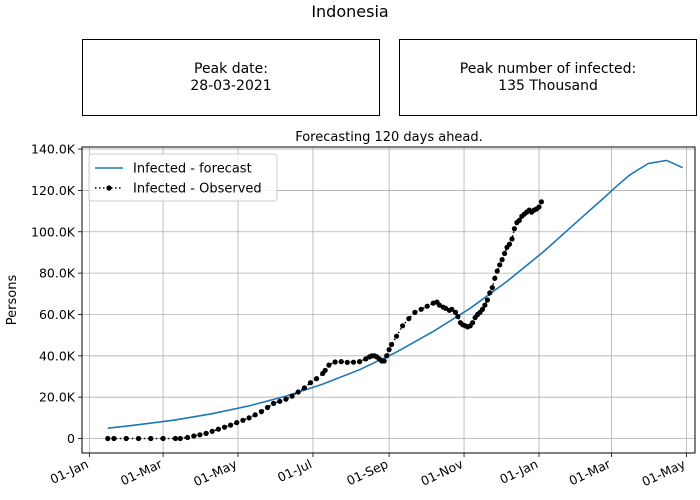 The height and width of the screenshot is (500, 700). Describe the element at coordinates (294, 470) in the screenshot. I see `x-tick-label: 01-Jul` at that location.